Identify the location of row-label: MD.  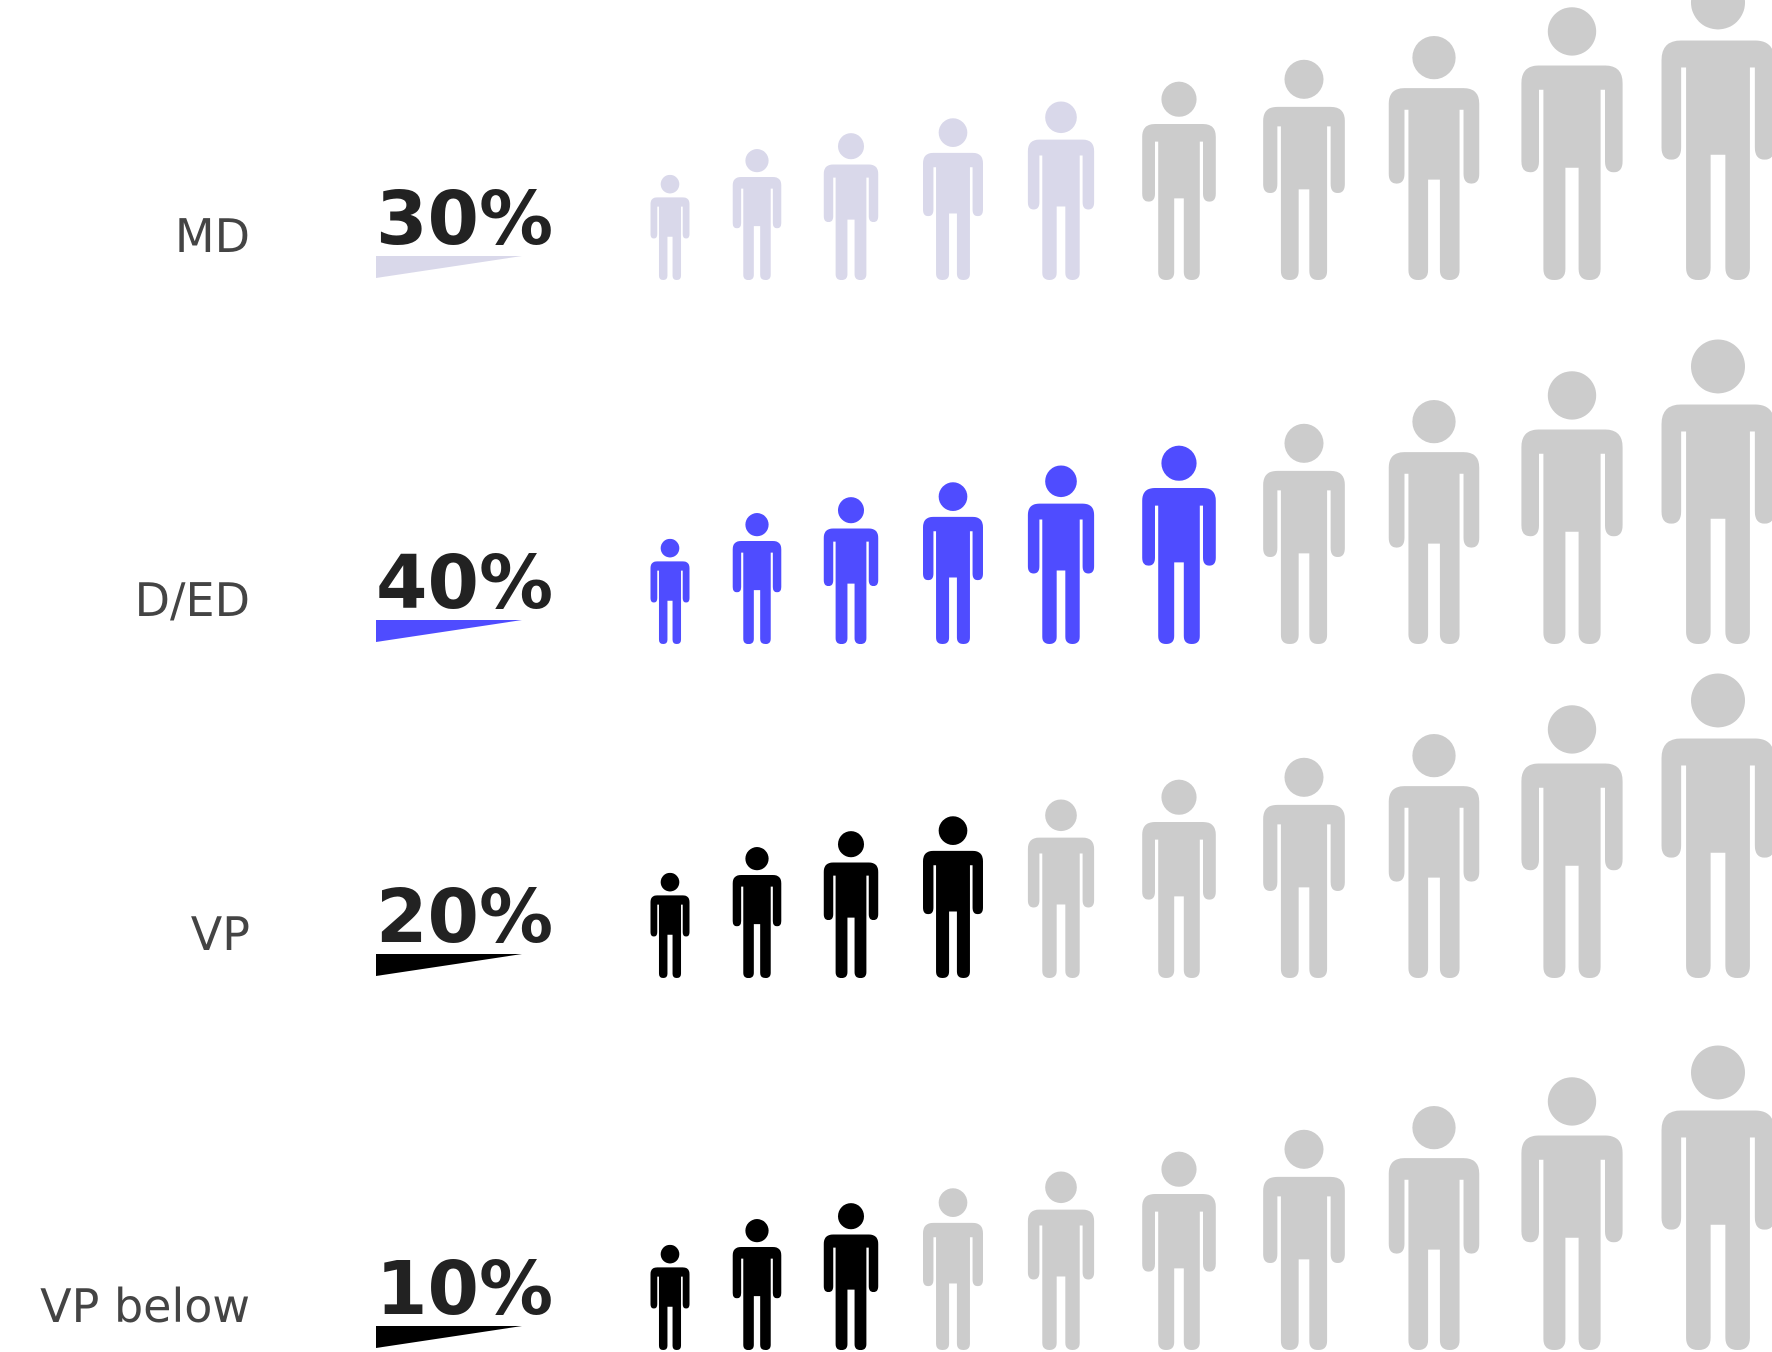
(212, 236).